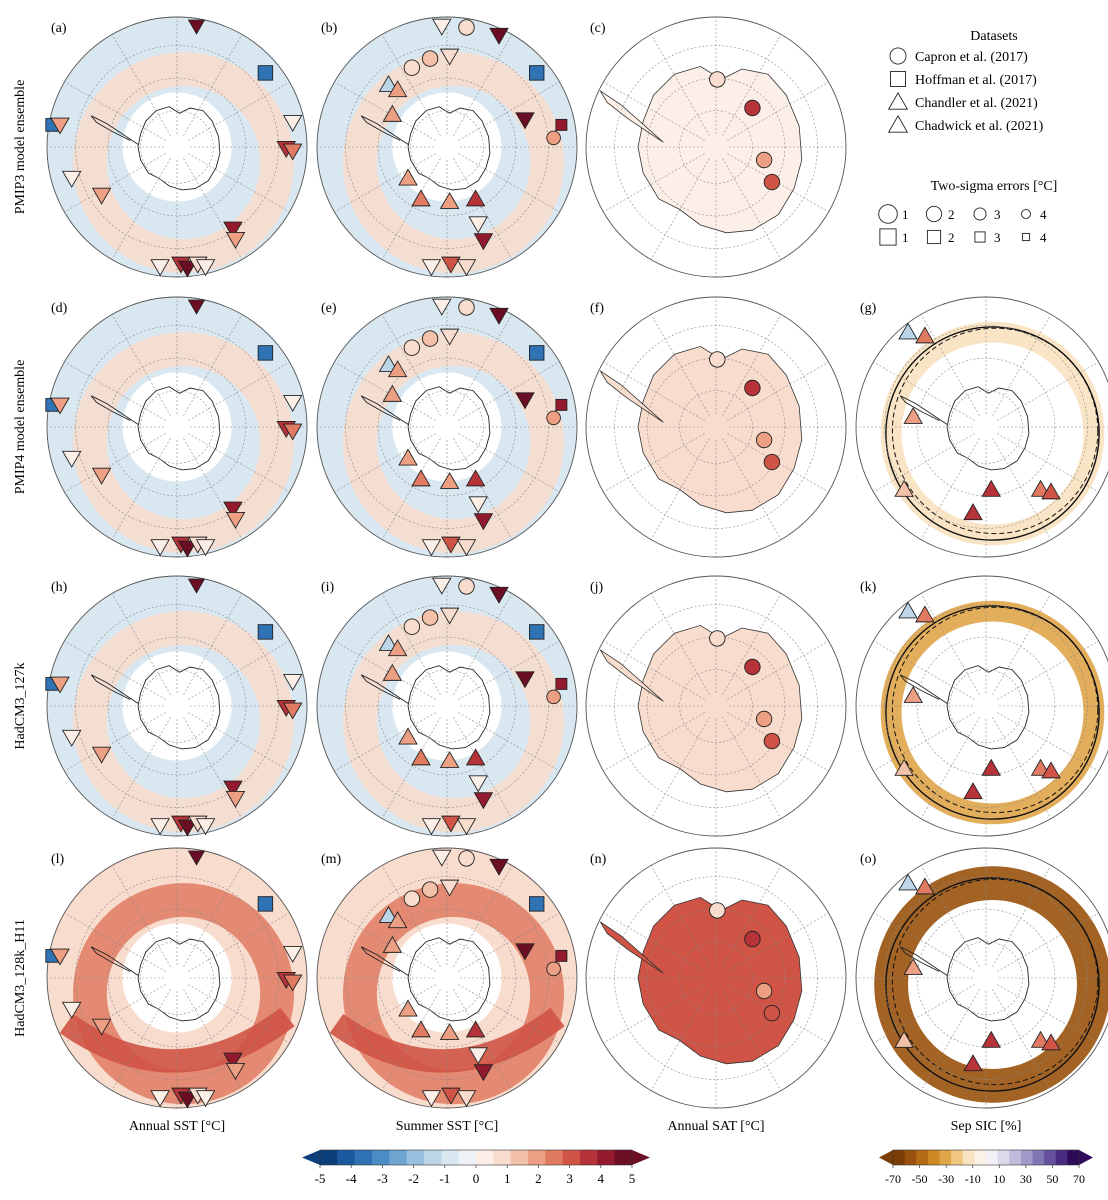 The width and height of the screenshot is (1108, 1200). What do you see at coordinates (58, 859) in the screenshot?
I see `panel-letter: (l)` at bounding box center [58, 859].